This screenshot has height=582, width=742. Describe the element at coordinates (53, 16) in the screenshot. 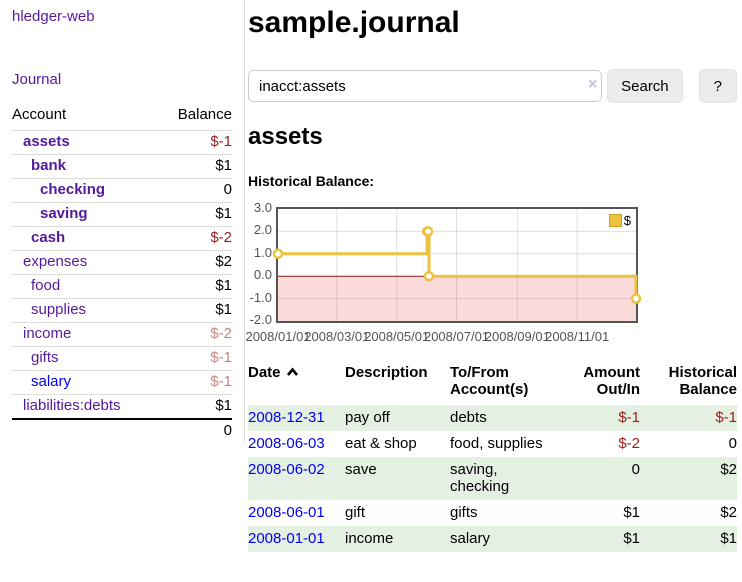

I see `app-title-link: hledger-web` at that location.